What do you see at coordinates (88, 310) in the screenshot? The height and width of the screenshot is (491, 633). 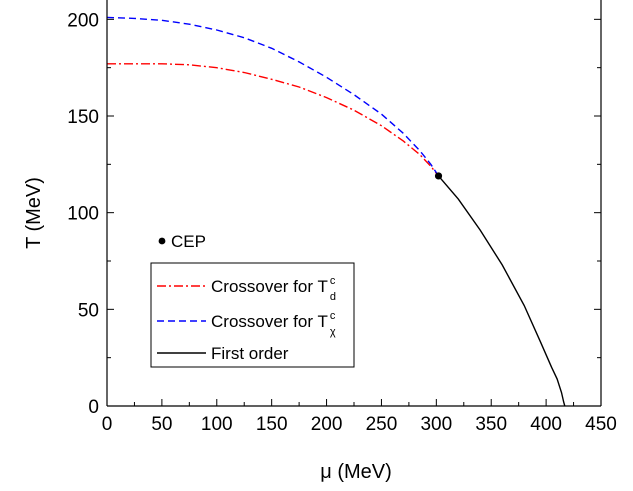 I see `y-tick-label: 50` at bounding box center [88, 310].